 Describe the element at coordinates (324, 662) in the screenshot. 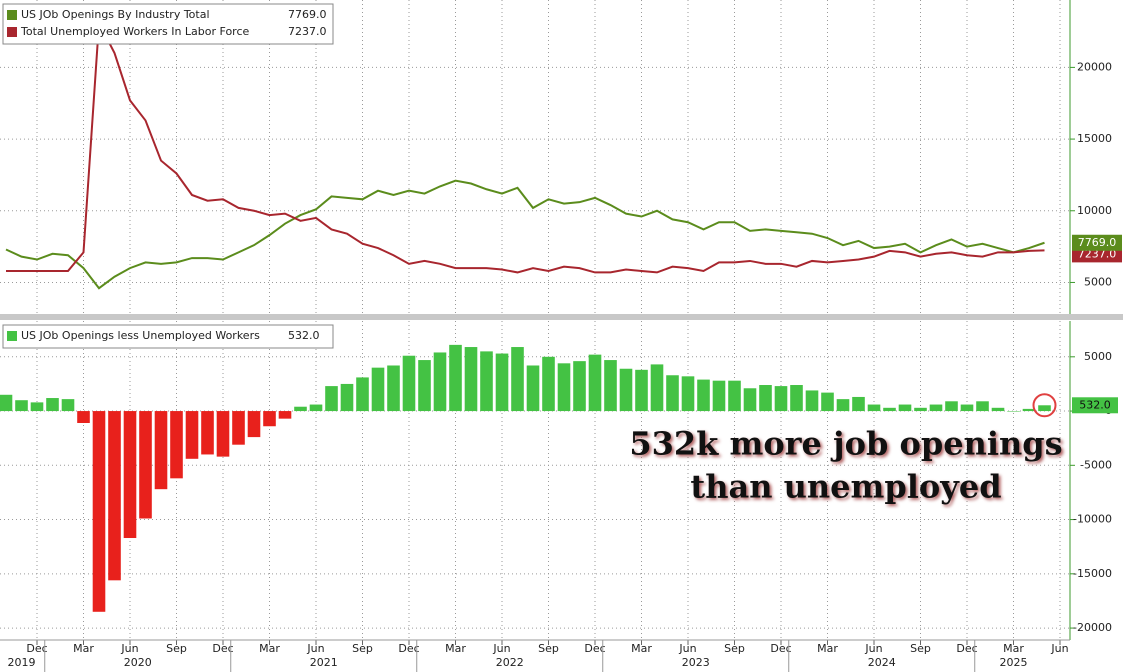

I see `year-label: 2021` at that location.